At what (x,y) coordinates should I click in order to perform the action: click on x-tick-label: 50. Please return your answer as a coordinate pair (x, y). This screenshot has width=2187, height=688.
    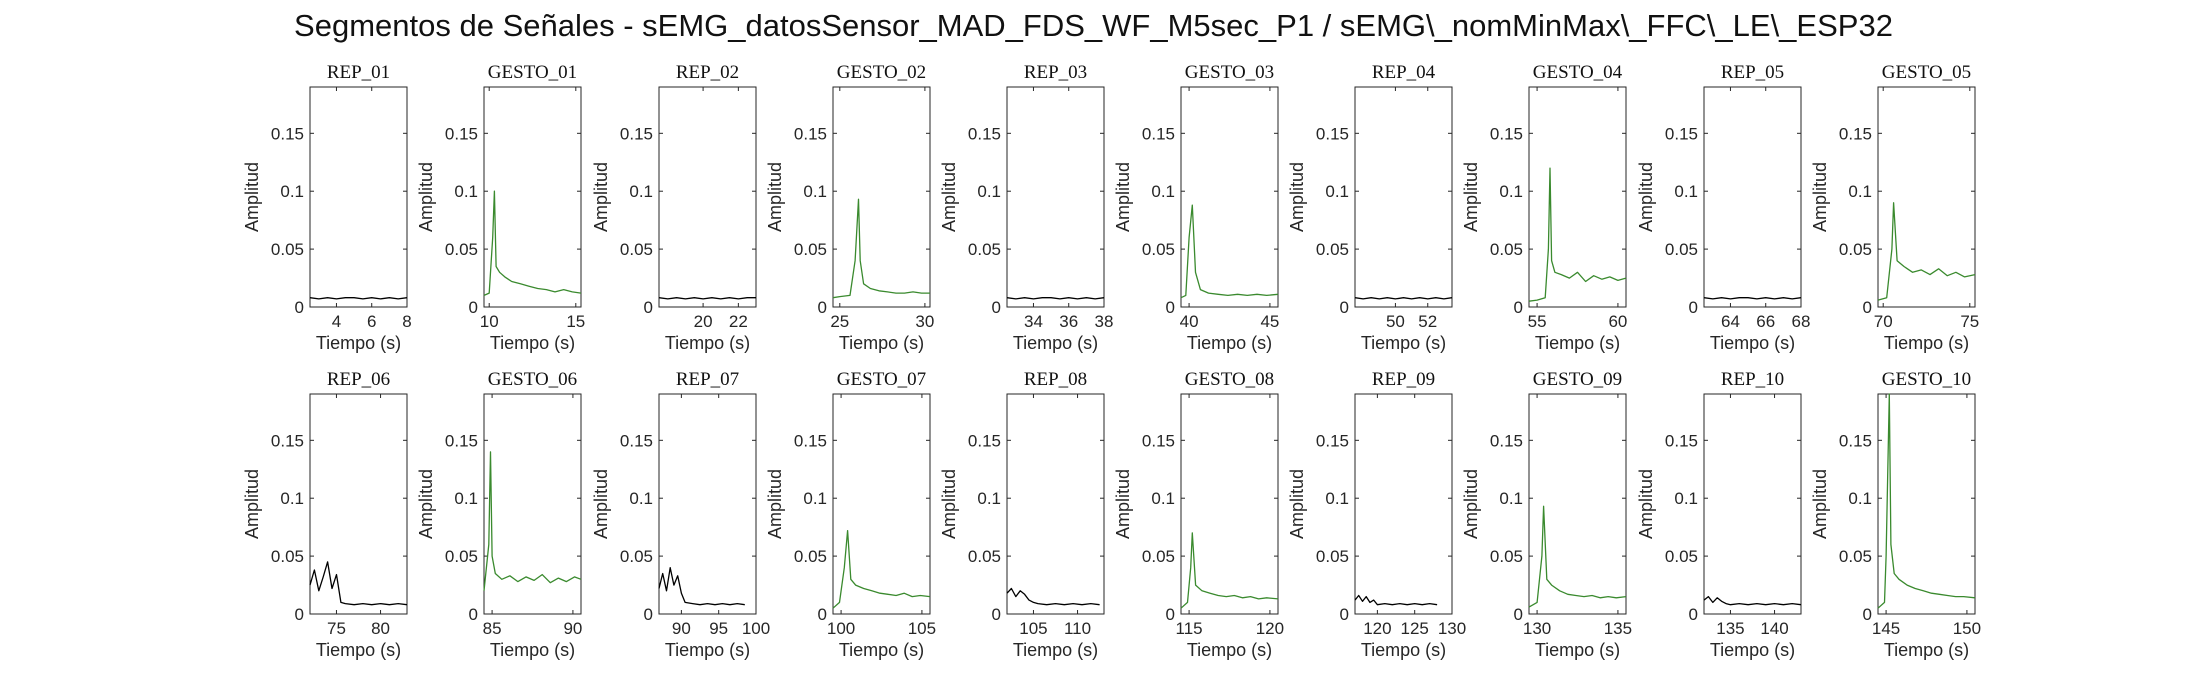
    Looking at the image, I should click on (1395, 321).